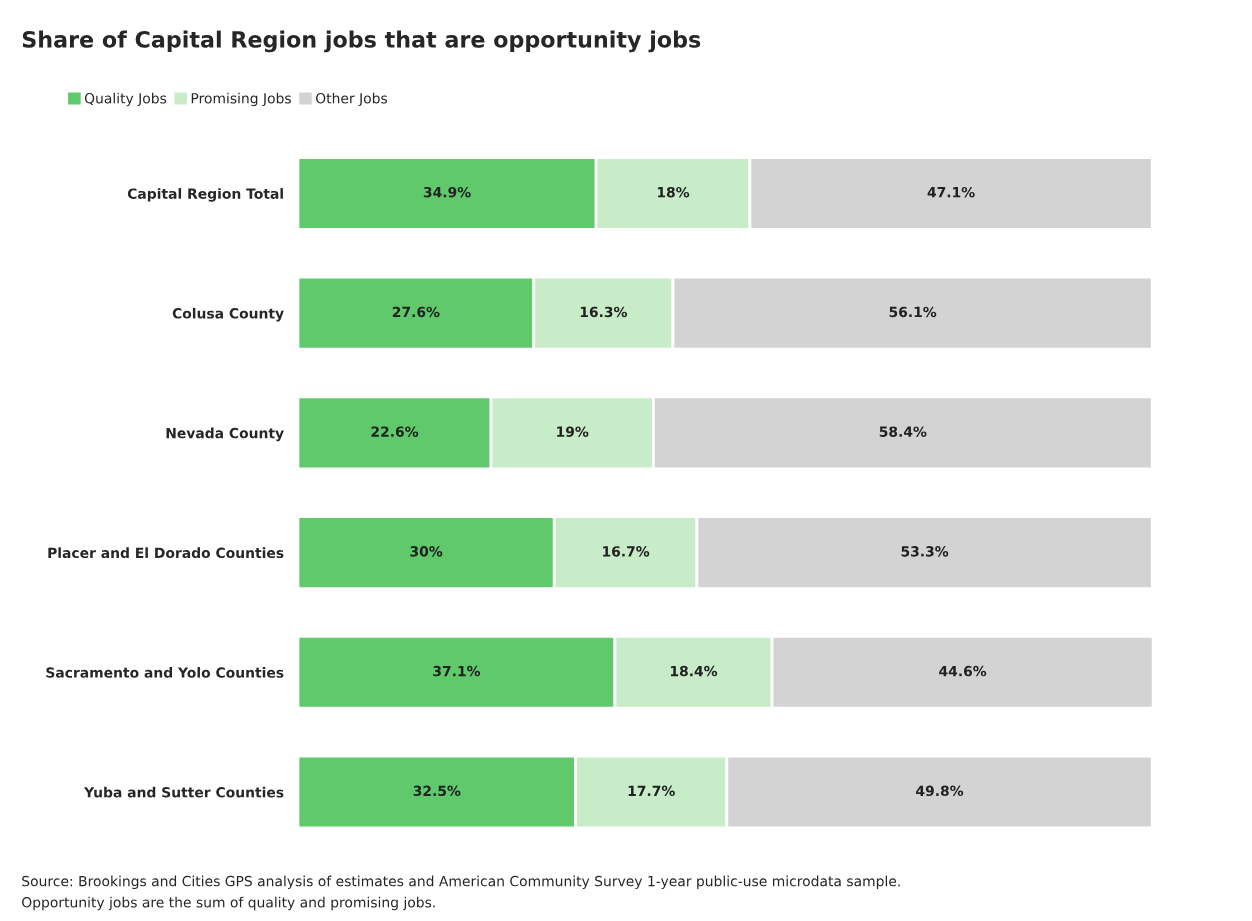 This screenshot has height=921, width=1252. I want to click on data-label: 32.5%, so click(437, 791).